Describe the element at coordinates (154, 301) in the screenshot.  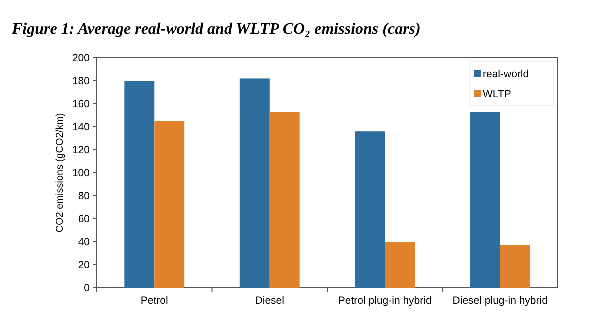
I see `x-tick-label: Petrol` at that location.